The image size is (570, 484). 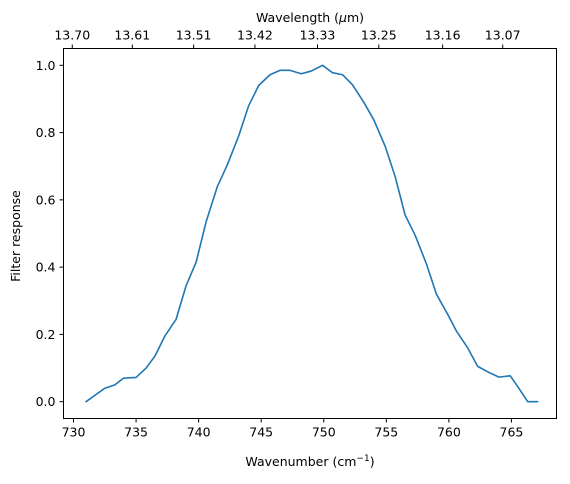 What do you see at coordinates (362, 459) in the screenshot?
I see `x-axis-label-unit-exponent: −1` at bounding box center [362, 459].